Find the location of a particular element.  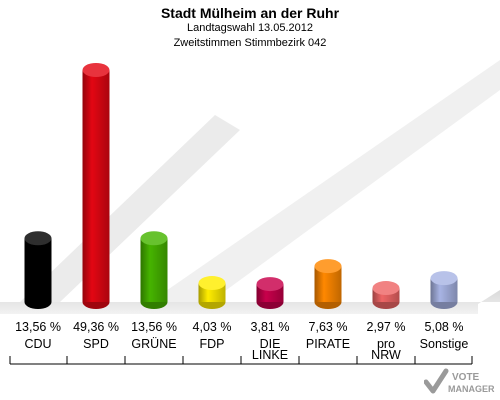

value-label: 3,81 % is located at coordinates (270, 327).